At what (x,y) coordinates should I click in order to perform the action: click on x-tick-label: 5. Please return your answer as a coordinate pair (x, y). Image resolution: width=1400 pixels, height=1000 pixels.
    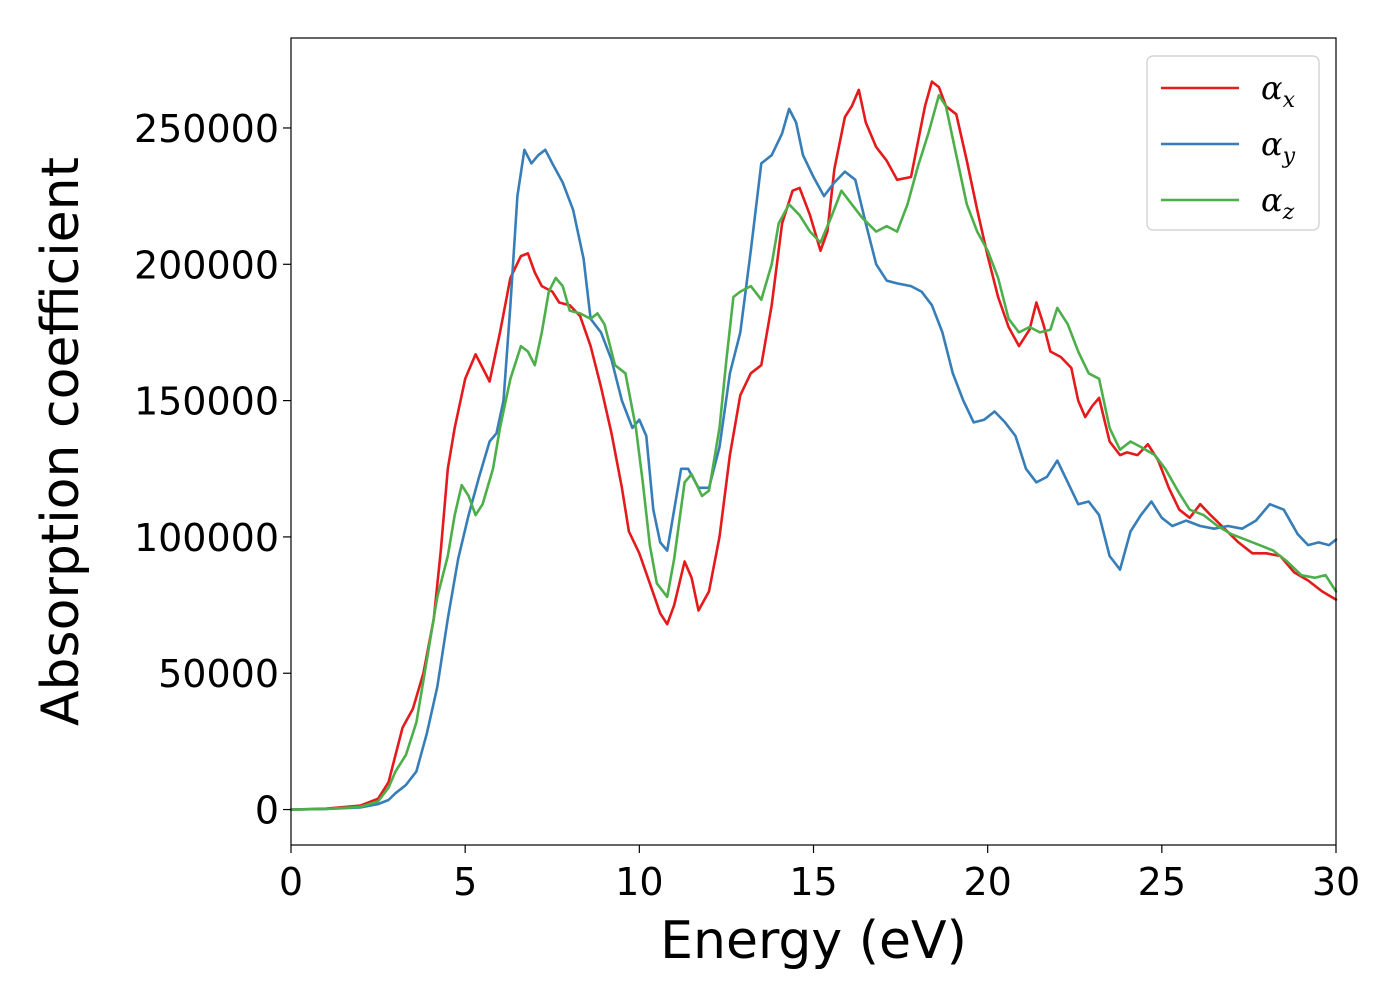
    Looking at the image, I should click on (465, 882).